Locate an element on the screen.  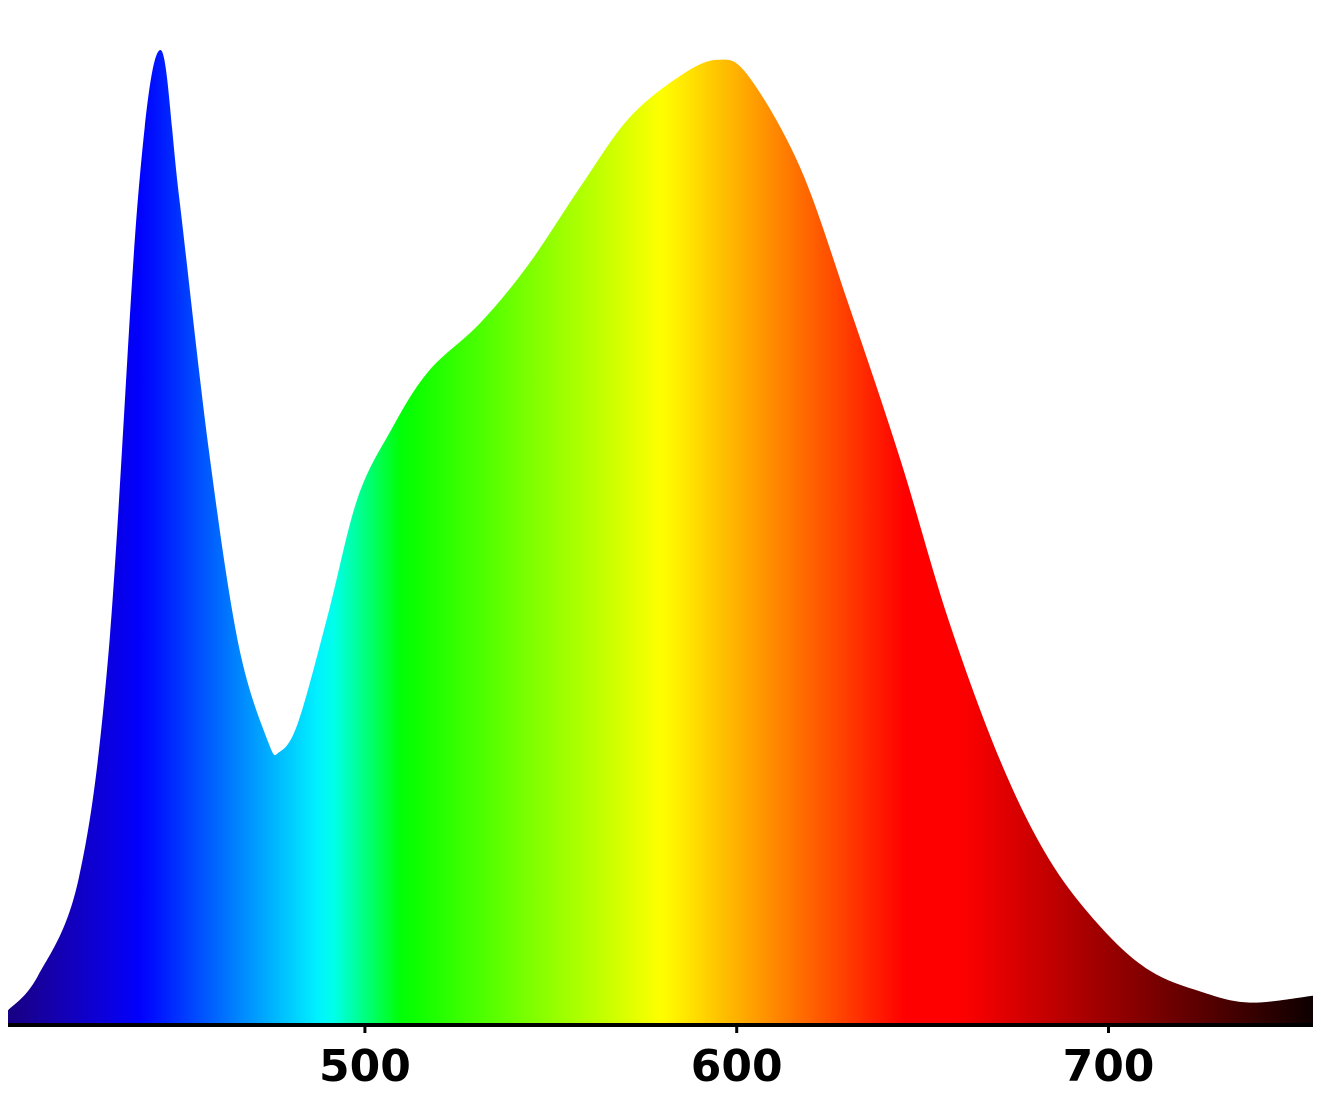
x-tick-label: 700 is located at coordinates (1109, 1066).